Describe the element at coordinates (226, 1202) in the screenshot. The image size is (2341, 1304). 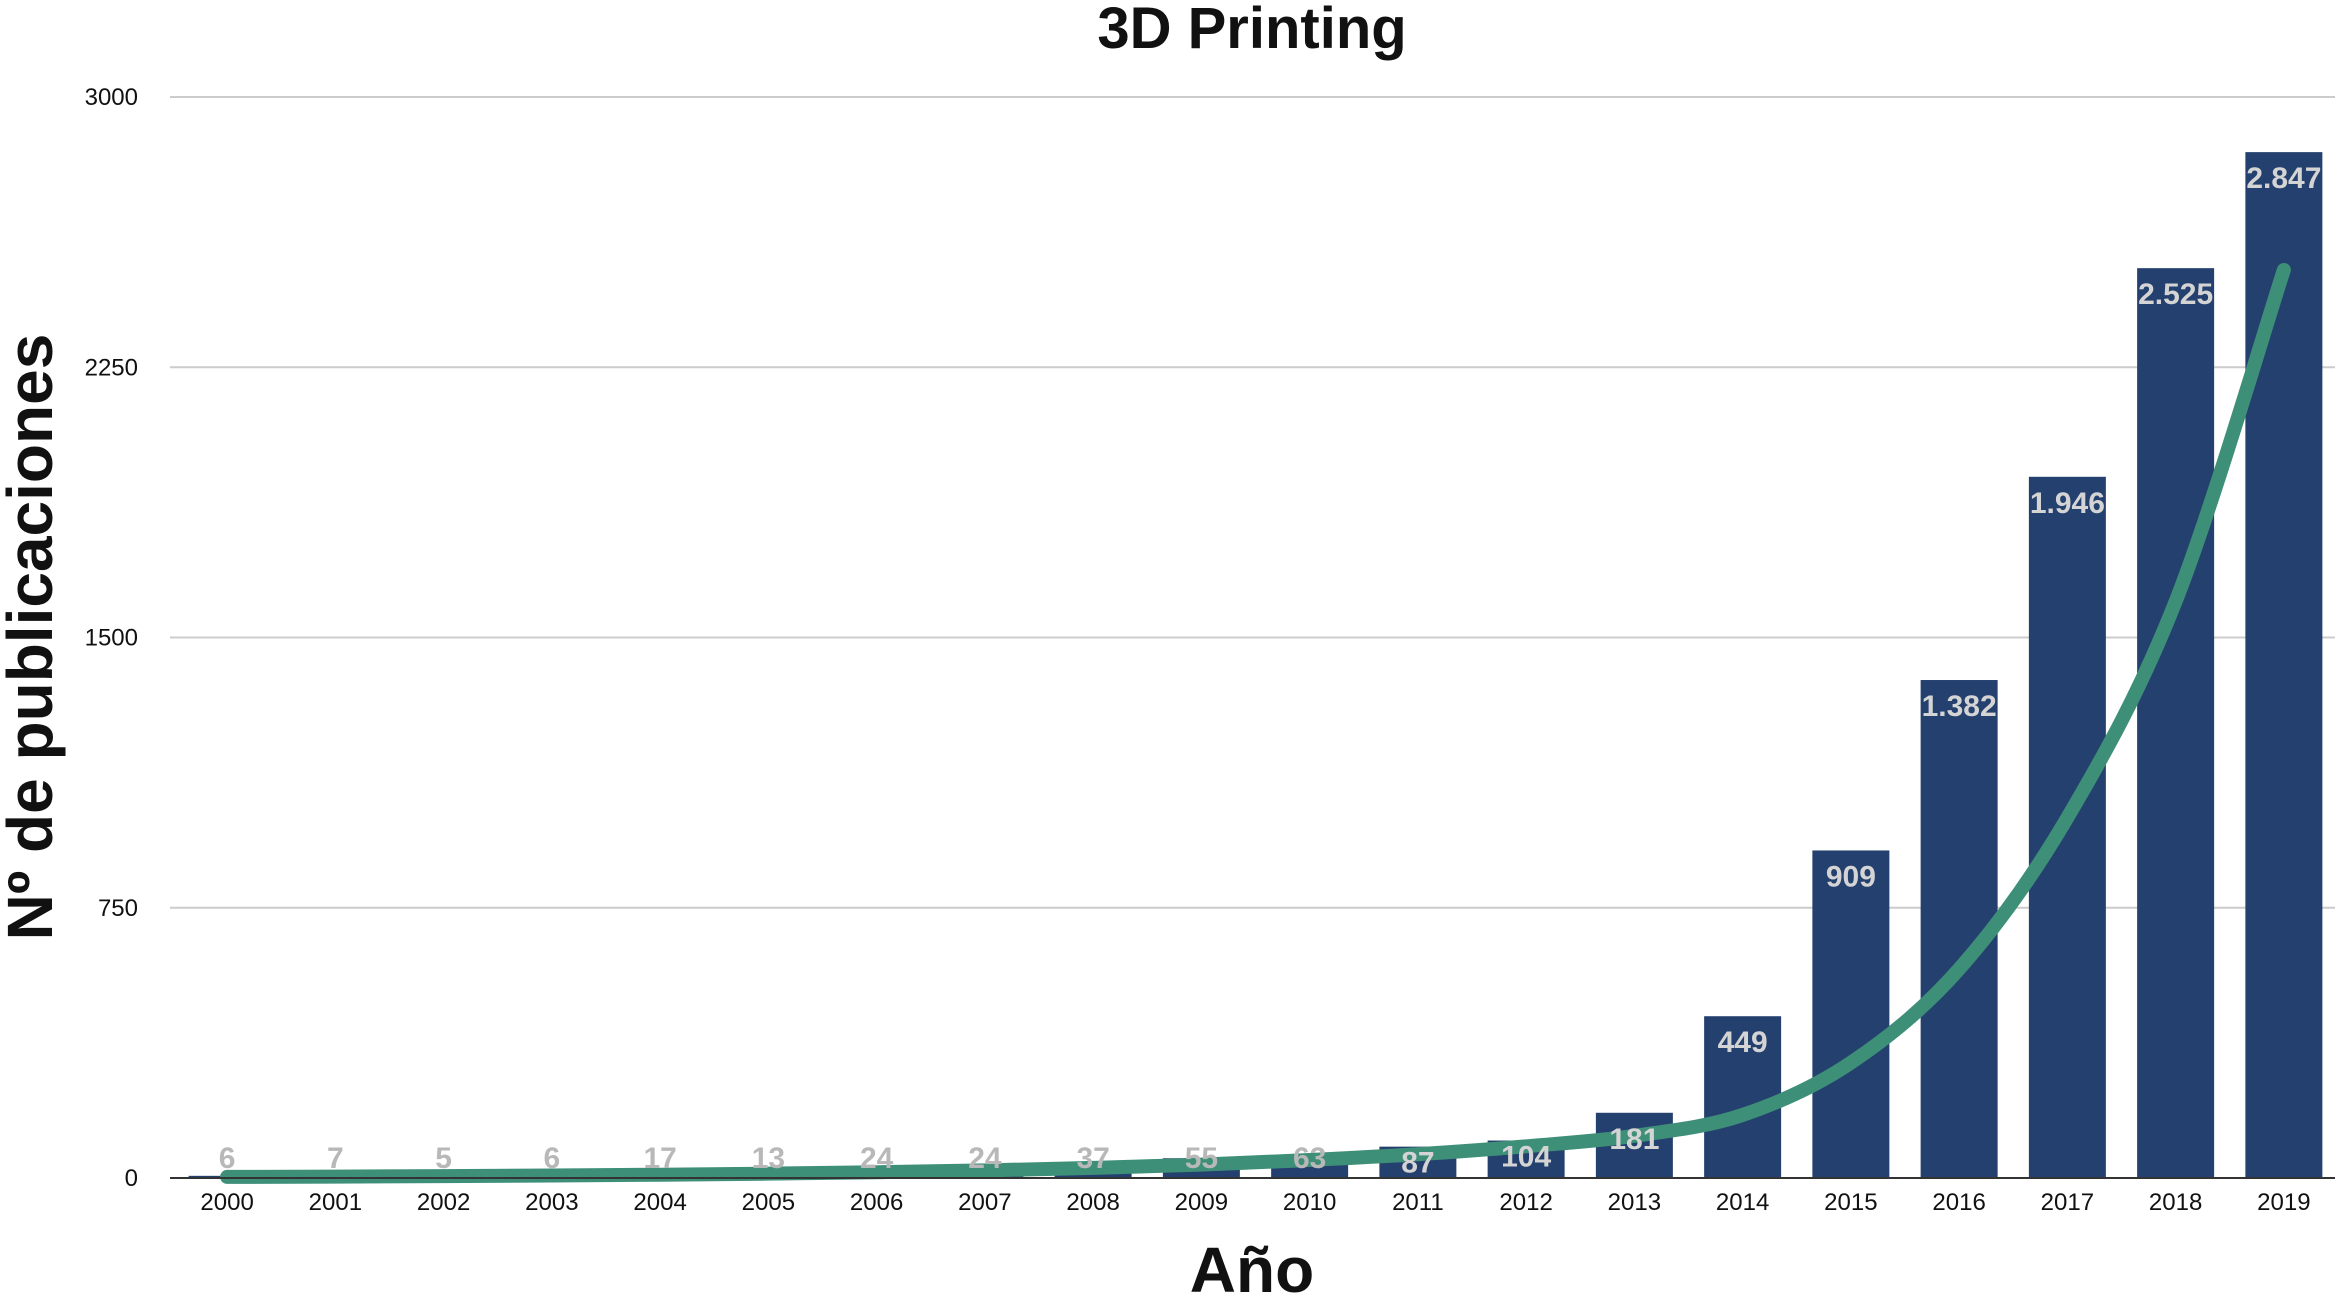
I see `x-tick-label: 2000` at that location.